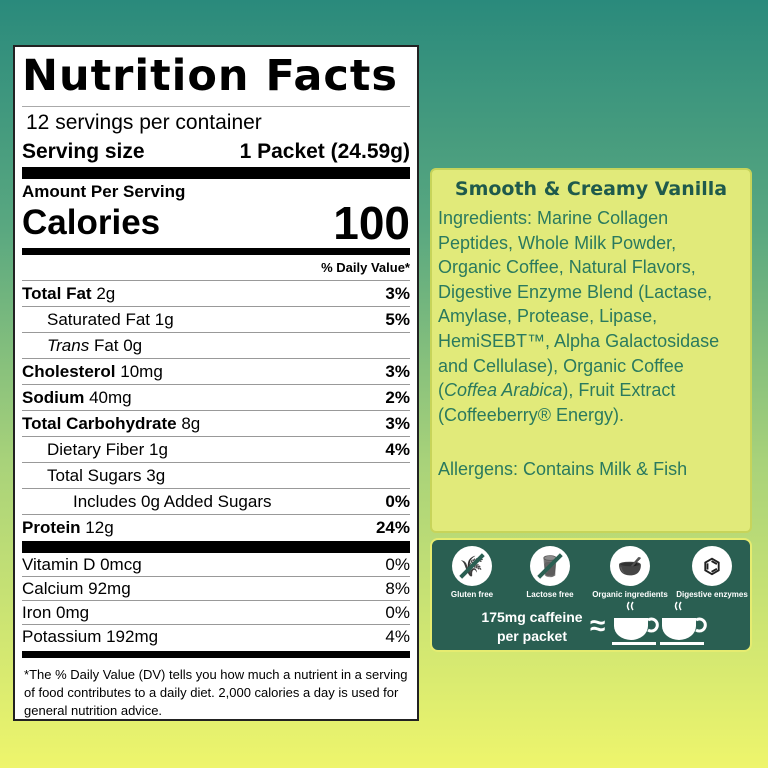 This screenshot has width=768, height=768. What do you see at coordinates (216, 320) in the screenshot?
I see `nutrient-row: Saturated Fat 1g 5%` at bounding box center [216, 320].